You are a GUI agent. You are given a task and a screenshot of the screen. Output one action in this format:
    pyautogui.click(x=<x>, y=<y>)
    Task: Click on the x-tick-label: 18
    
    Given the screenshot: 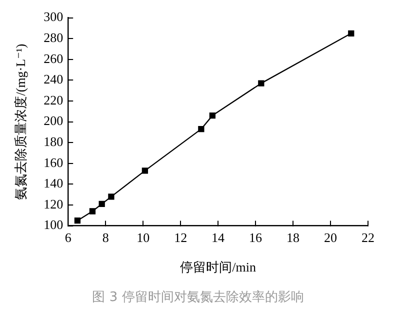 What is the action you would take?
    pyautogui.click(x=293, y=238)
    